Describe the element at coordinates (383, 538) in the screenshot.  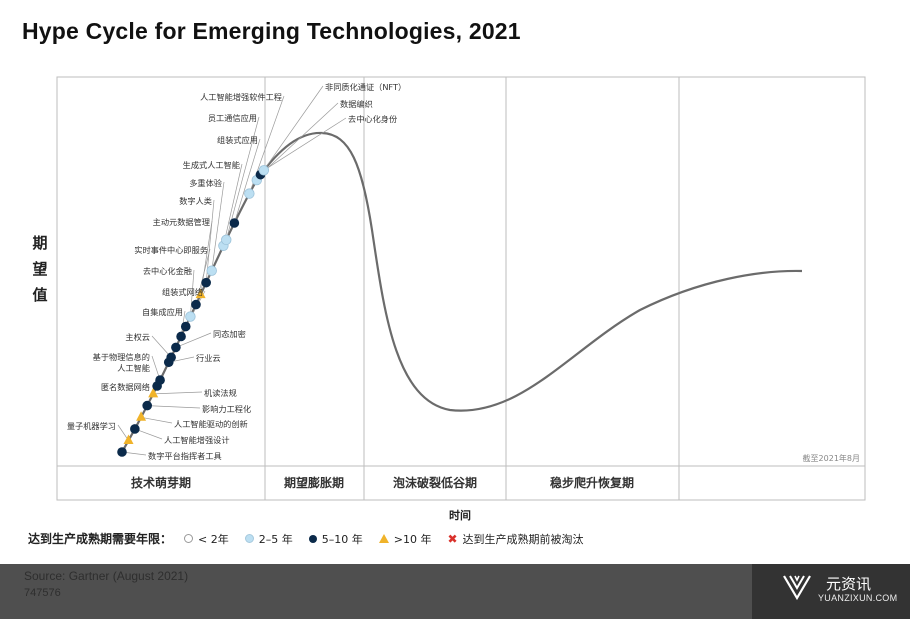
I see `yellow-triangle-icon` at that location.